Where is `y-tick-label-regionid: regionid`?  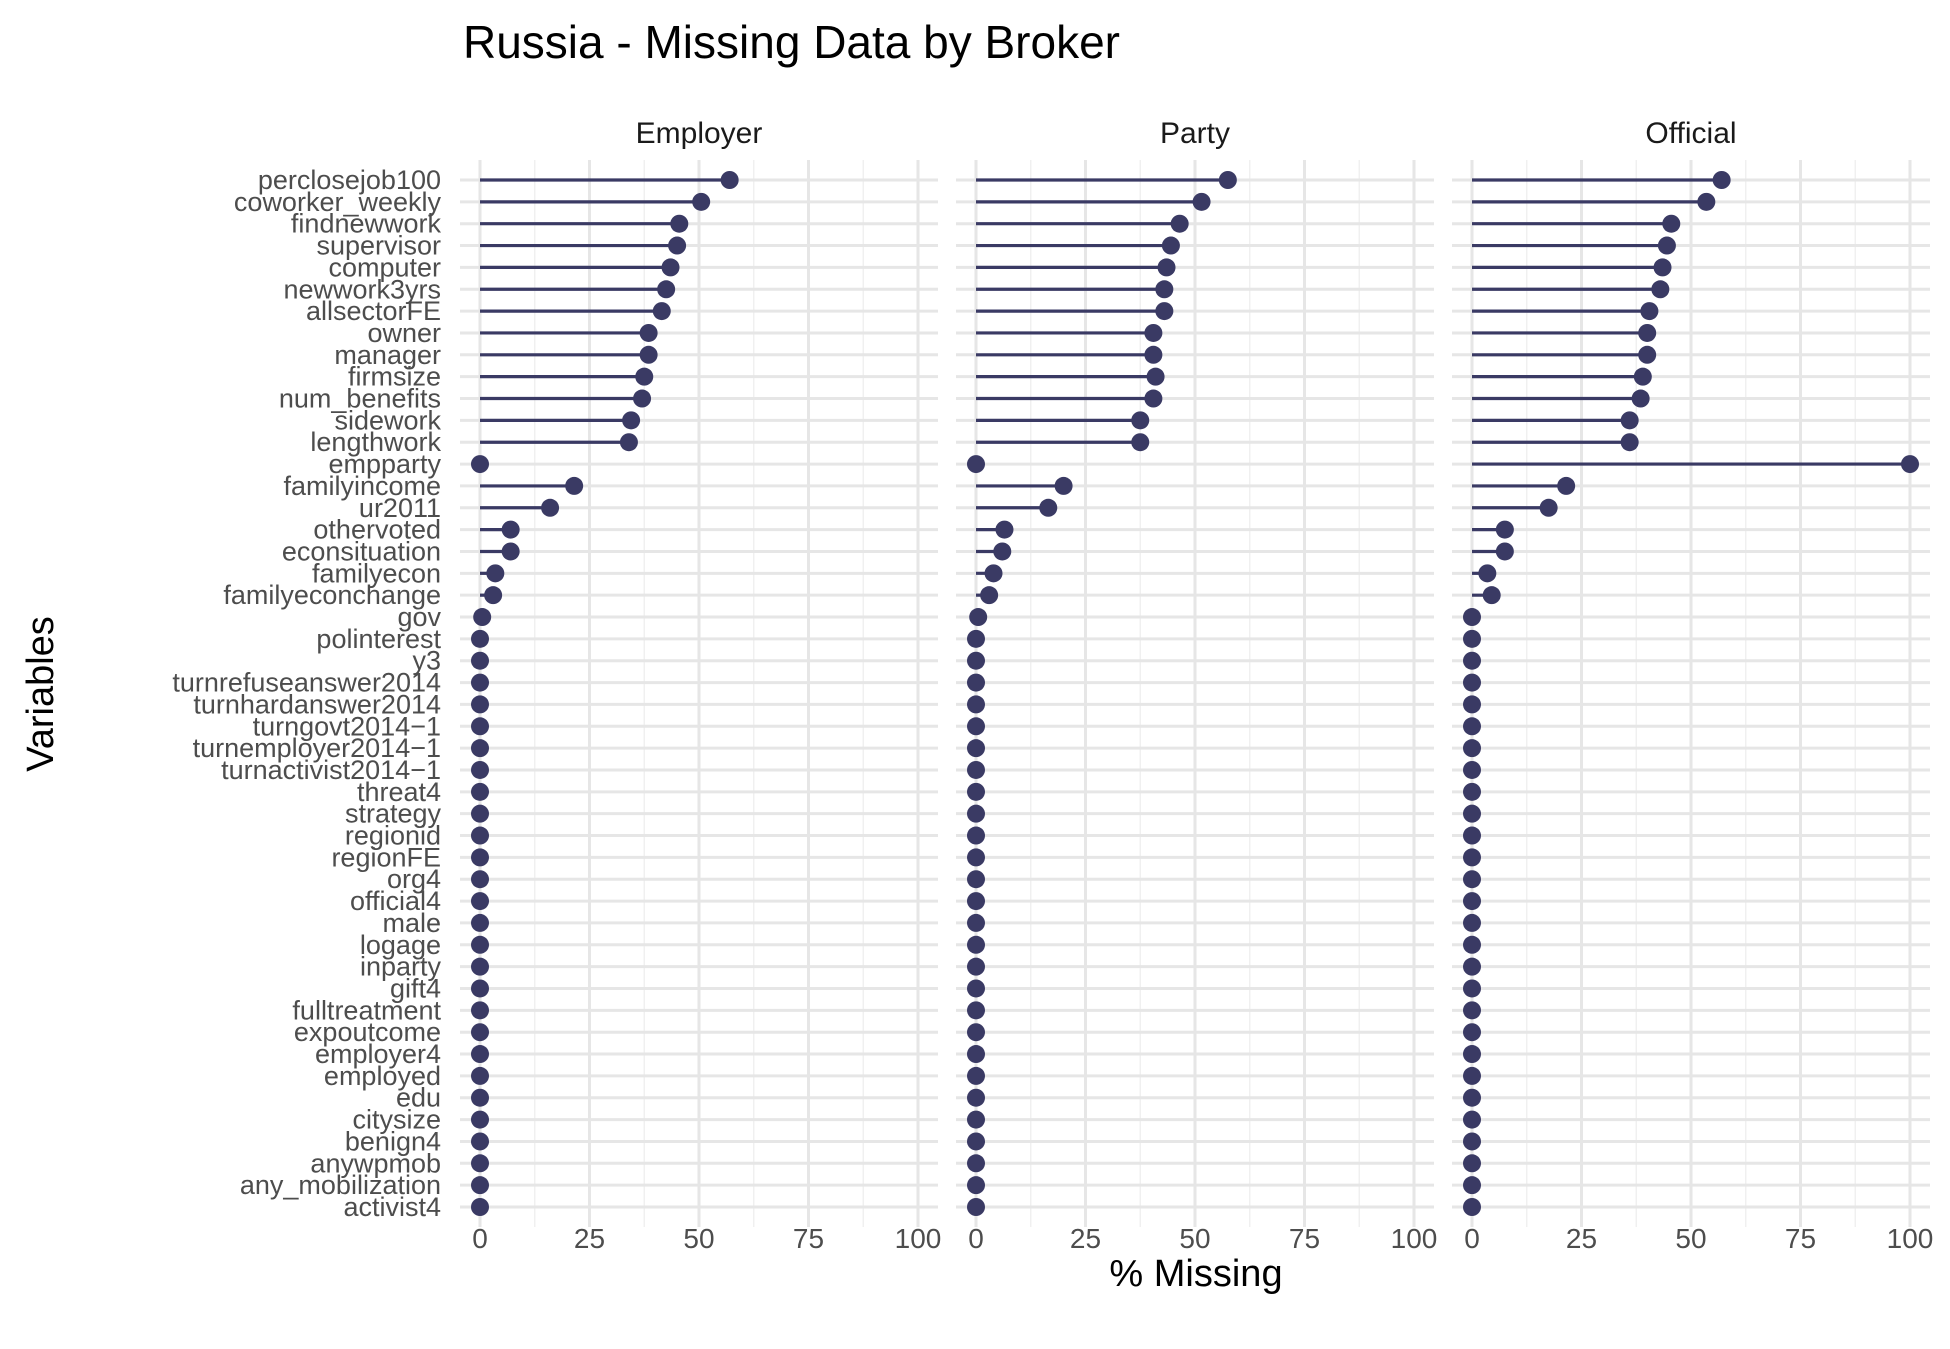
y-tick-label-regionid: regionid is located at coordinates (393, 836).